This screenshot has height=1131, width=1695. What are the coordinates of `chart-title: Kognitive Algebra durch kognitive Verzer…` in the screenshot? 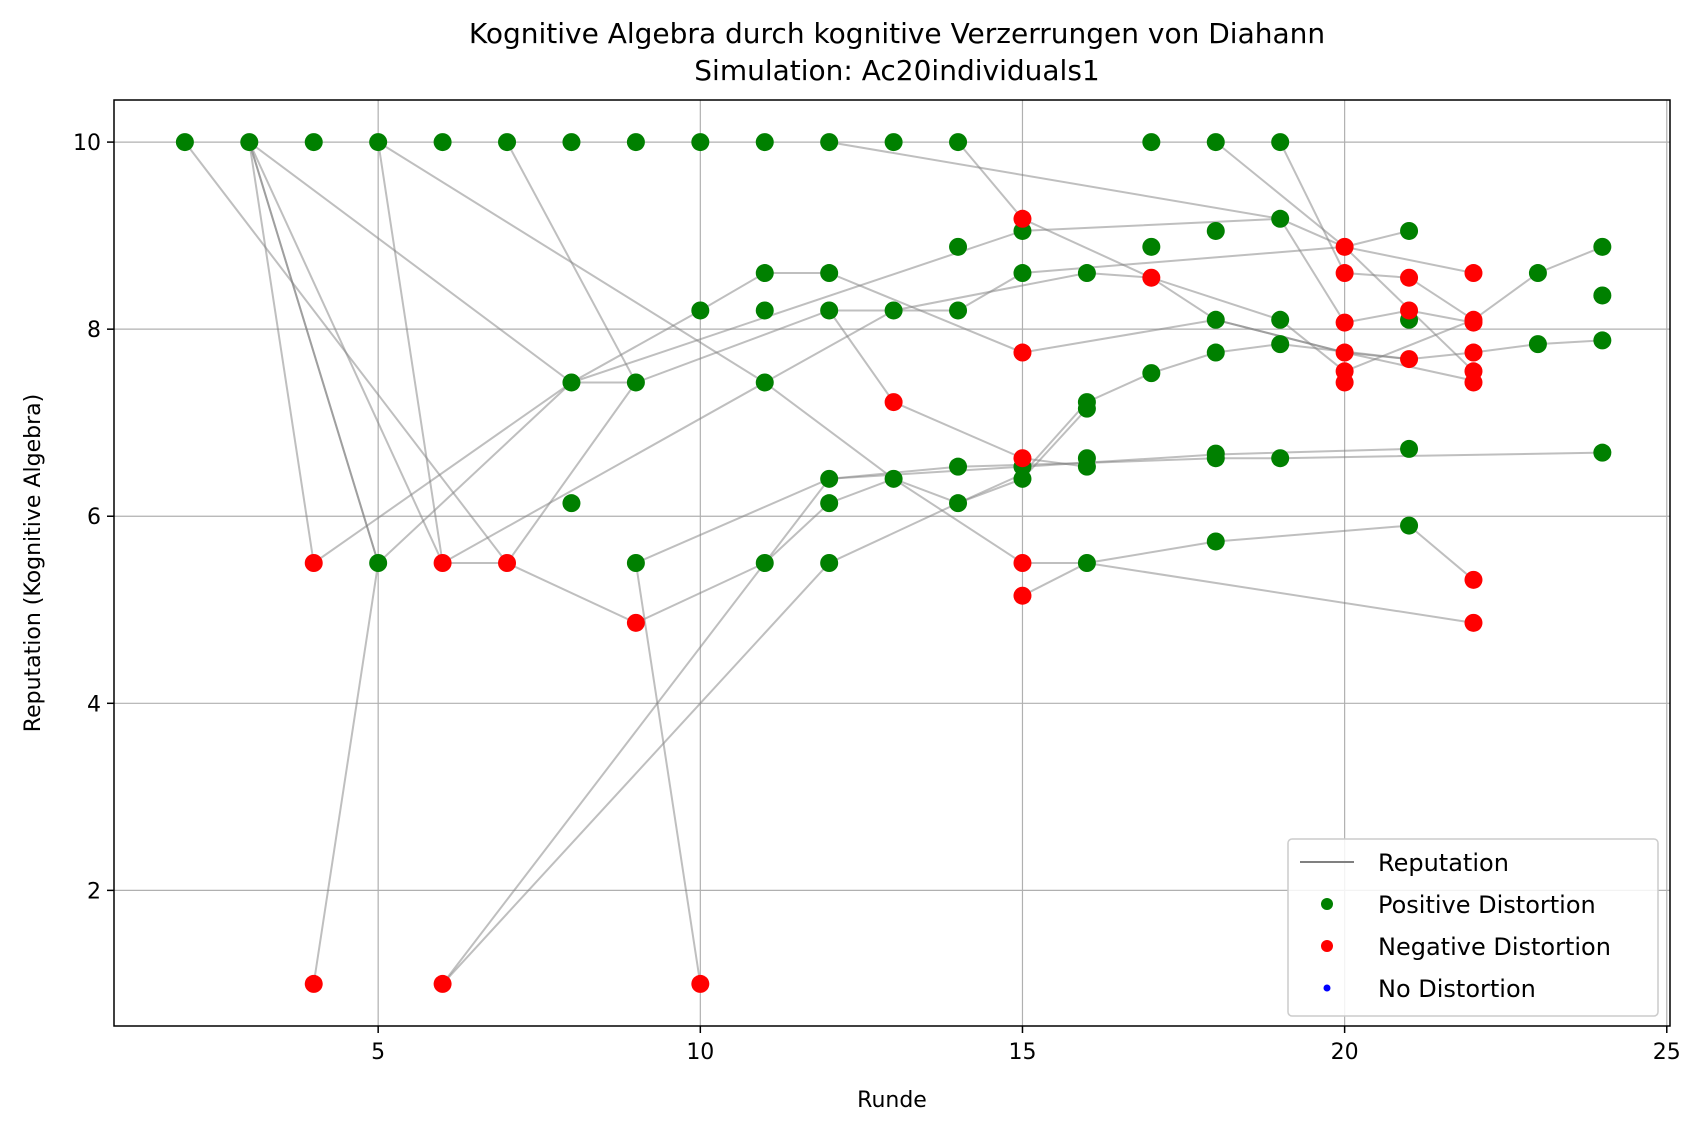 It's located at (897, 33).